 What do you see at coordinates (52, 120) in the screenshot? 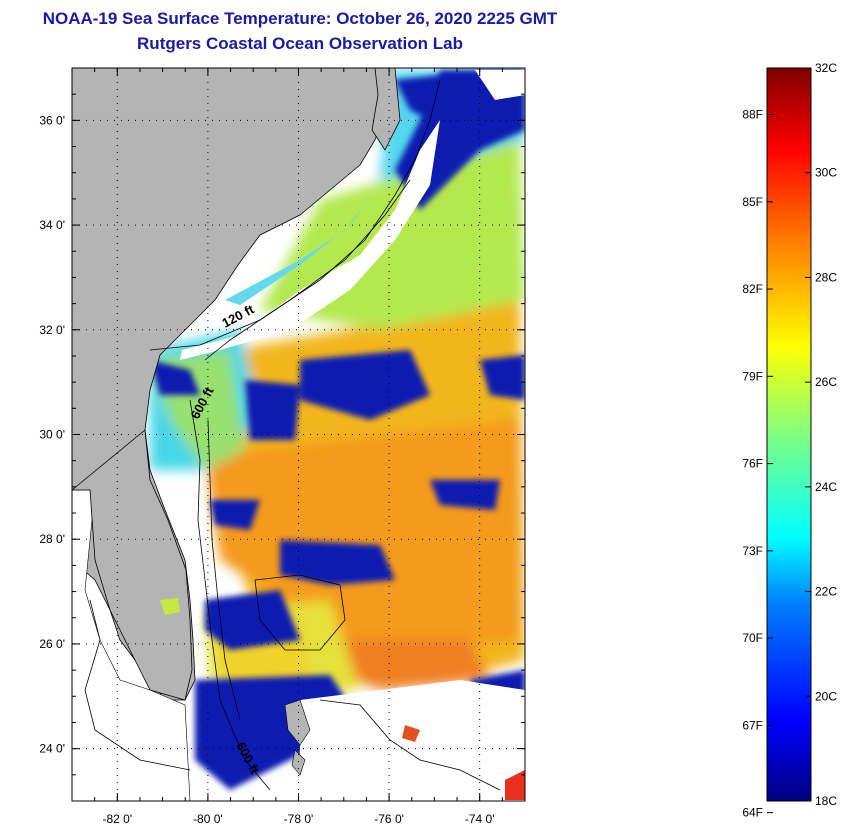
I see `lat-tick-label: 36 0'` at bounding box center [52, 120].